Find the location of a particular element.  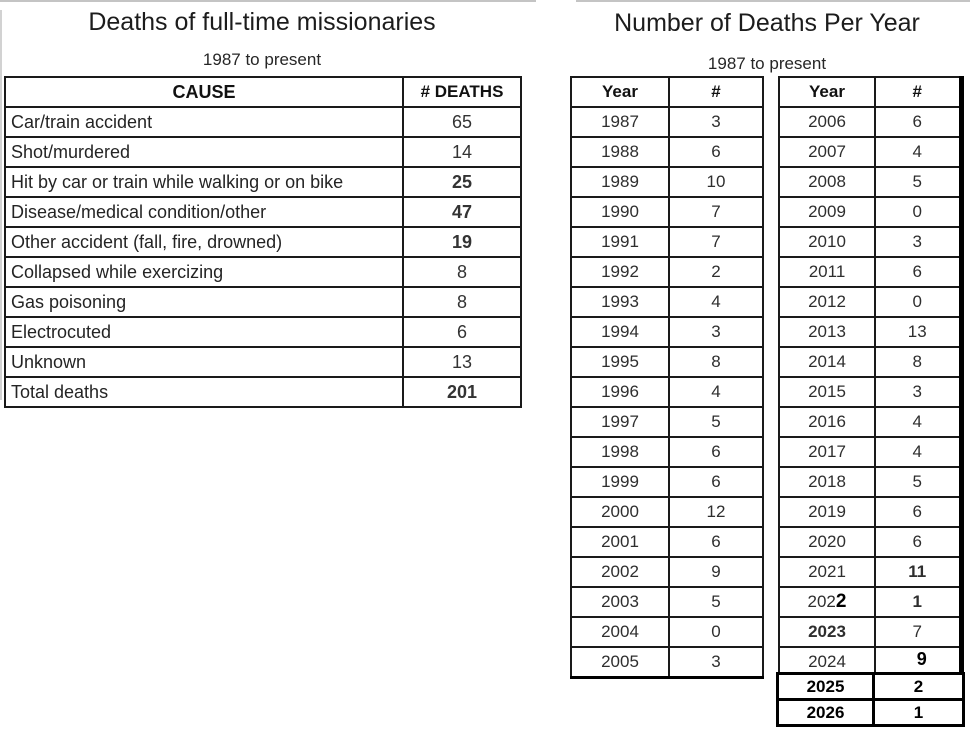

table-row: 1999 6 is located at coordinates (667, 482).